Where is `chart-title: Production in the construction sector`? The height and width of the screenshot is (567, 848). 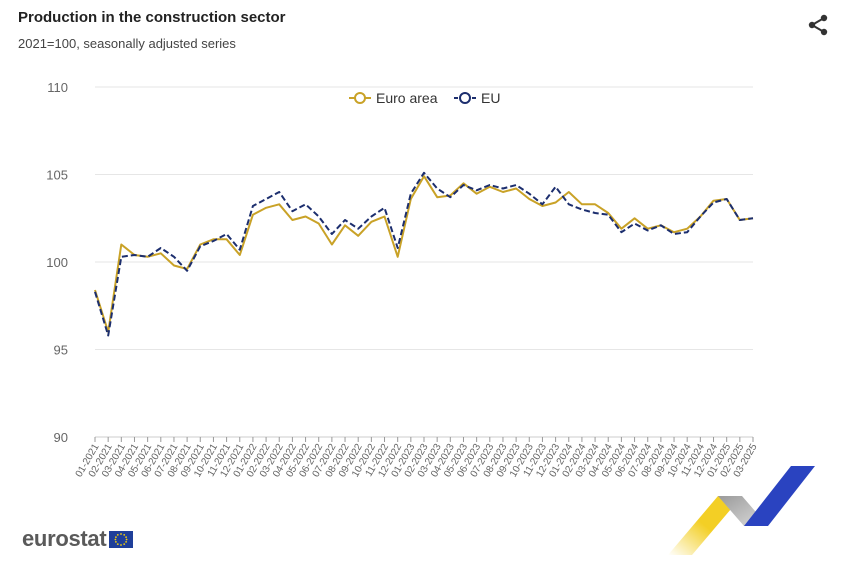 chart-title: Production in the construction sector is located at coordinates (152, 17).